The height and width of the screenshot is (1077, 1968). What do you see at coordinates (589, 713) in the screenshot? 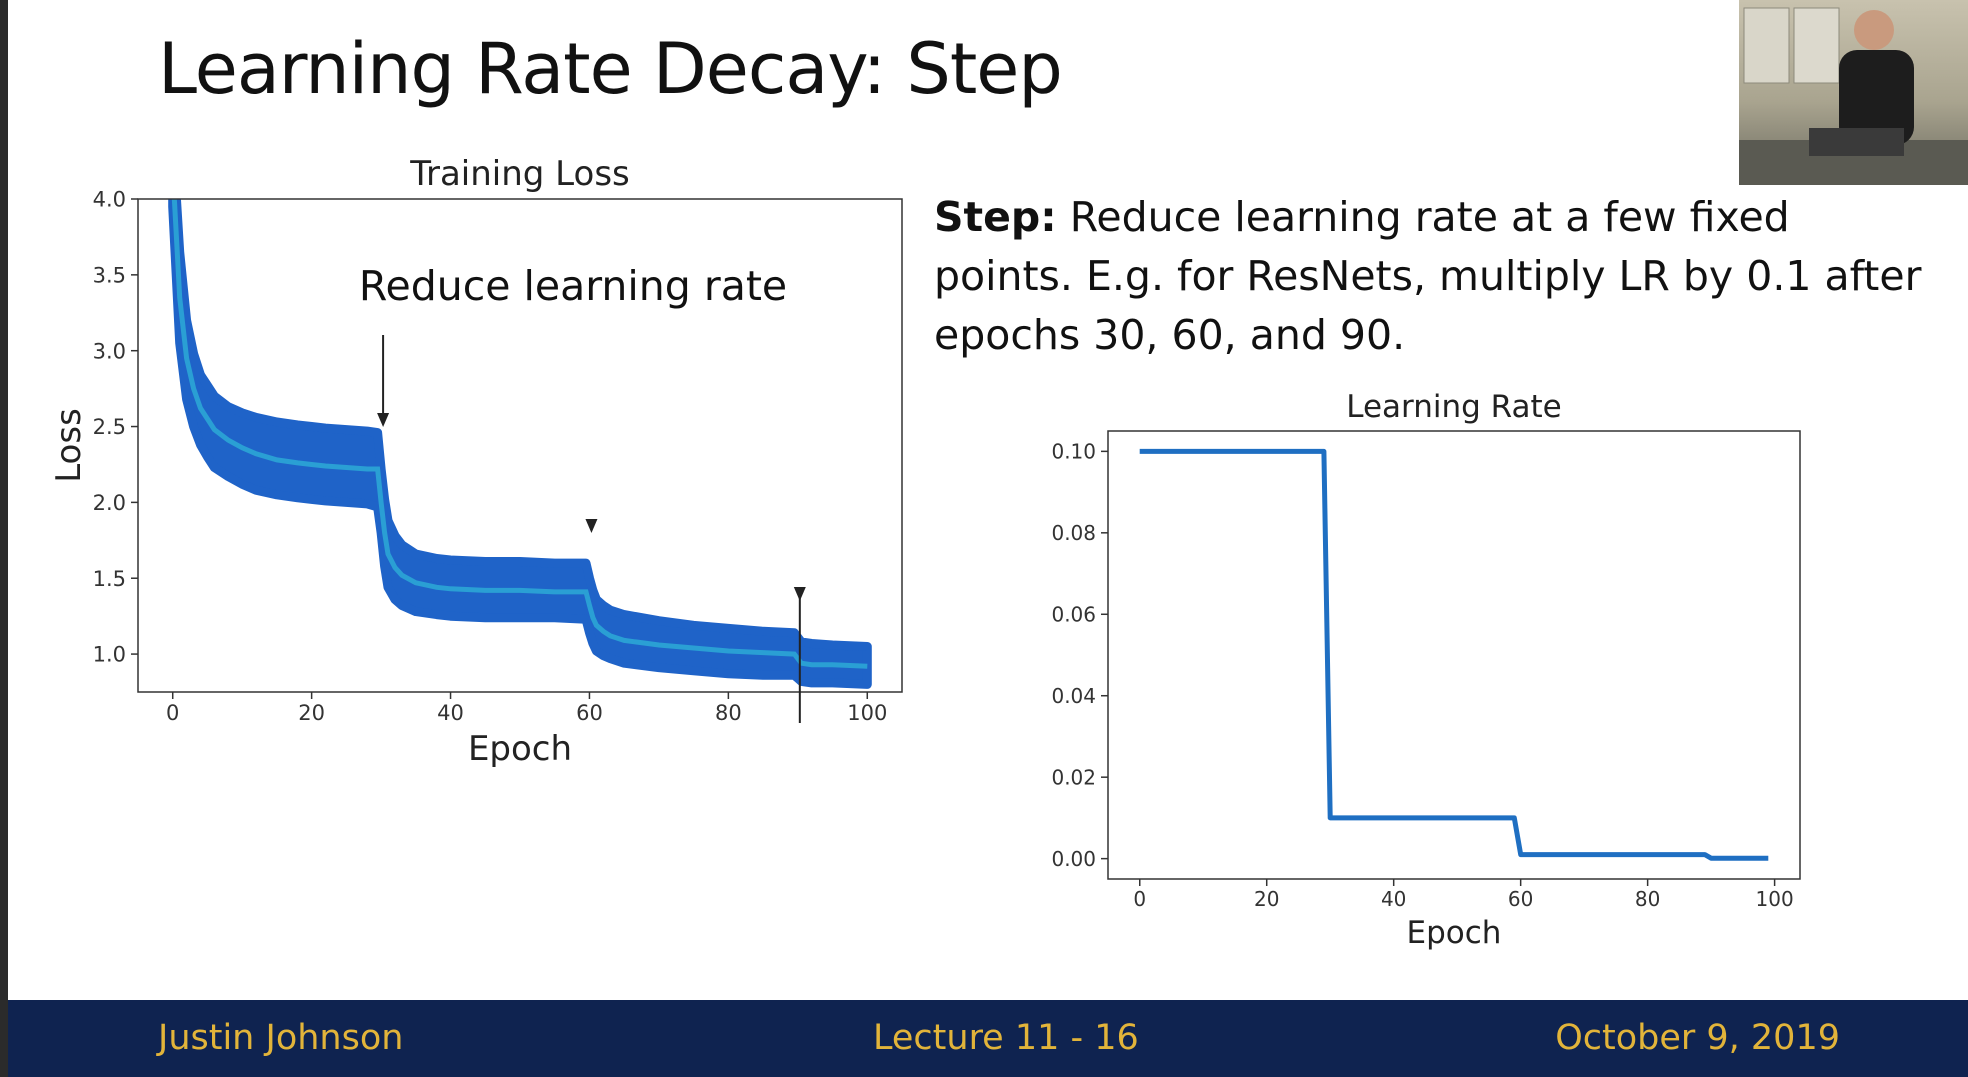
I see `loss-x-tick-label: 60` at bounding box center [589, 713].